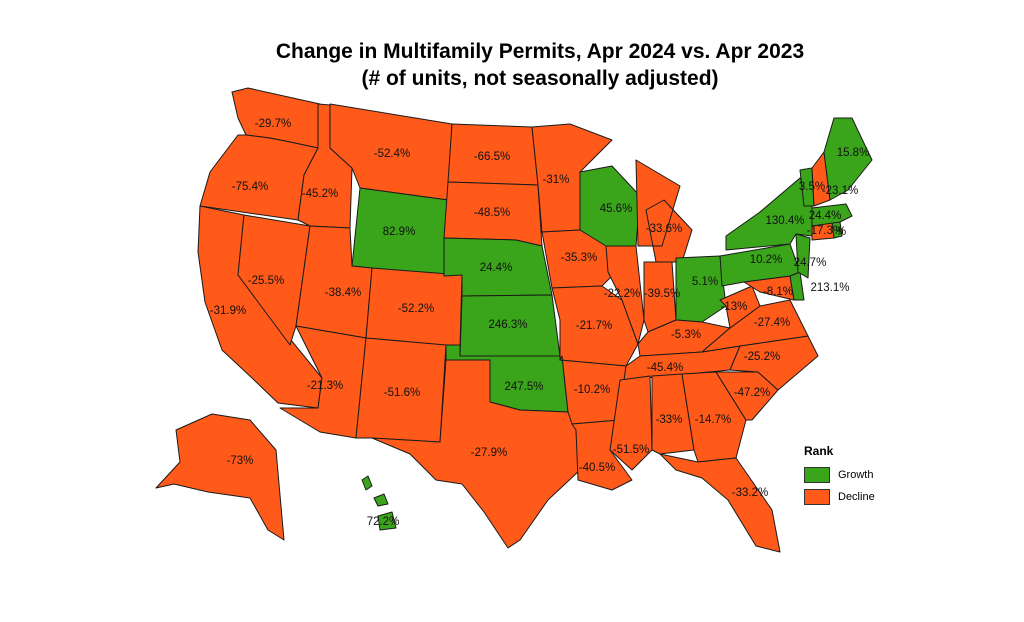  Describe the element at coordinates (402, 393) in the screenshot. I see `state-label-nm: -51.6%` at that location.